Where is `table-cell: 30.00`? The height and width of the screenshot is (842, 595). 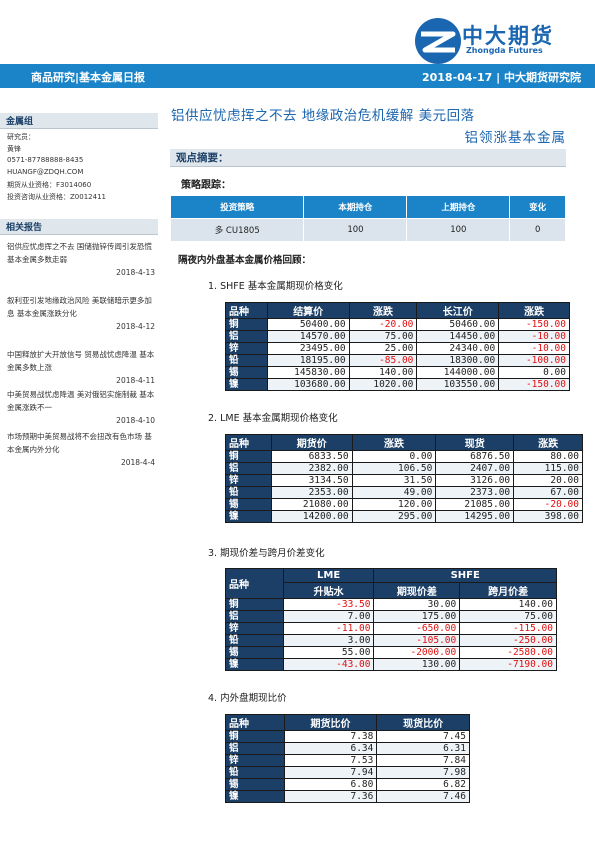
table-cell: 30.00 is located at coordinates (417, 604).